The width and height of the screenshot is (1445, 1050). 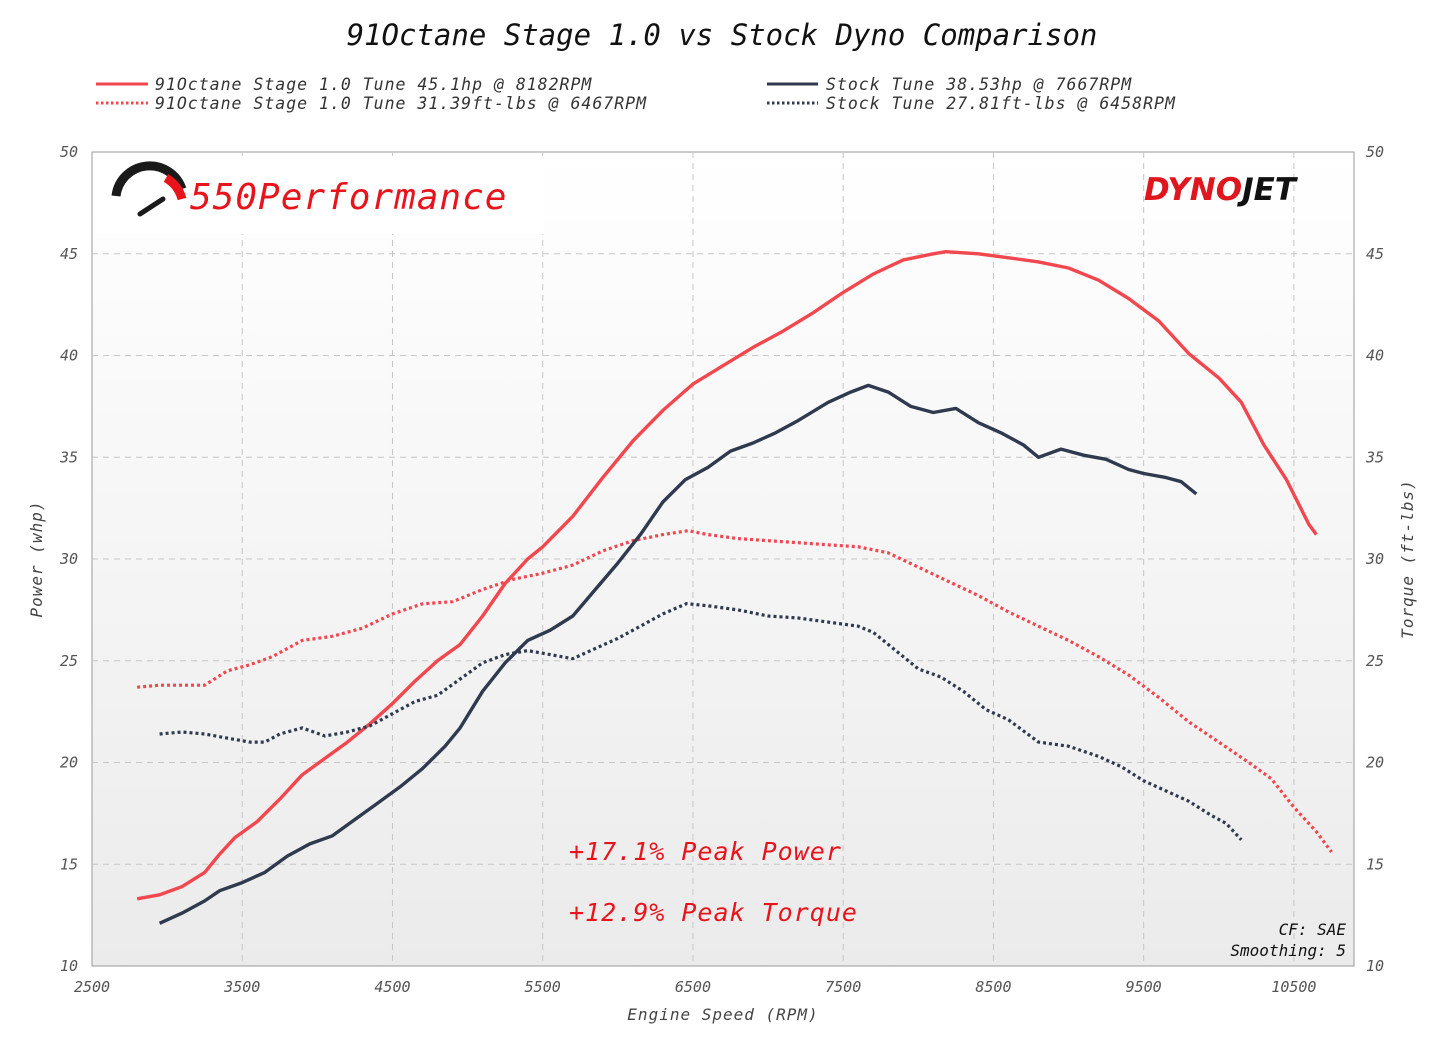 What do you see at coordinates (543, 987) in the screenshot?
I see `x-tick-label: 5500` at bounding box center [543, 987].